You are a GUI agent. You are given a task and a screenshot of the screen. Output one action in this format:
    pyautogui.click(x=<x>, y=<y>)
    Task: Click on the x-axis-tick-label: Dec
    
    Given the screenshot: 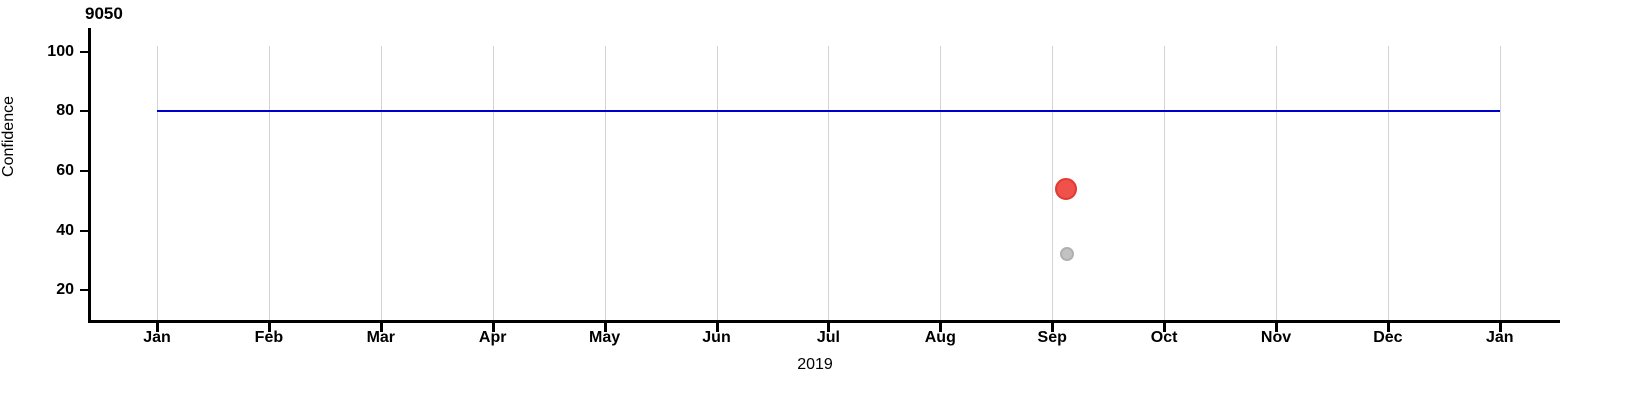 What is the action you would take?
    pyautogui.click(x=1388, y=337)
    